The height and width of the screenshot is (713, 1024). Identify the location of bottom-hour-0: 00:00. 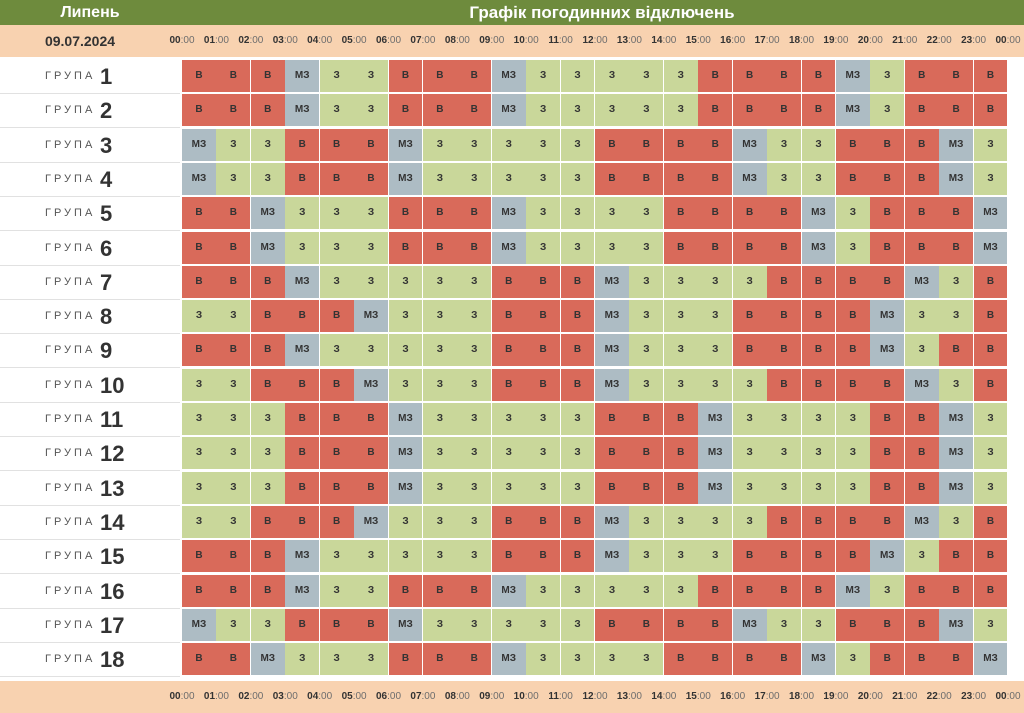
(182, 697).